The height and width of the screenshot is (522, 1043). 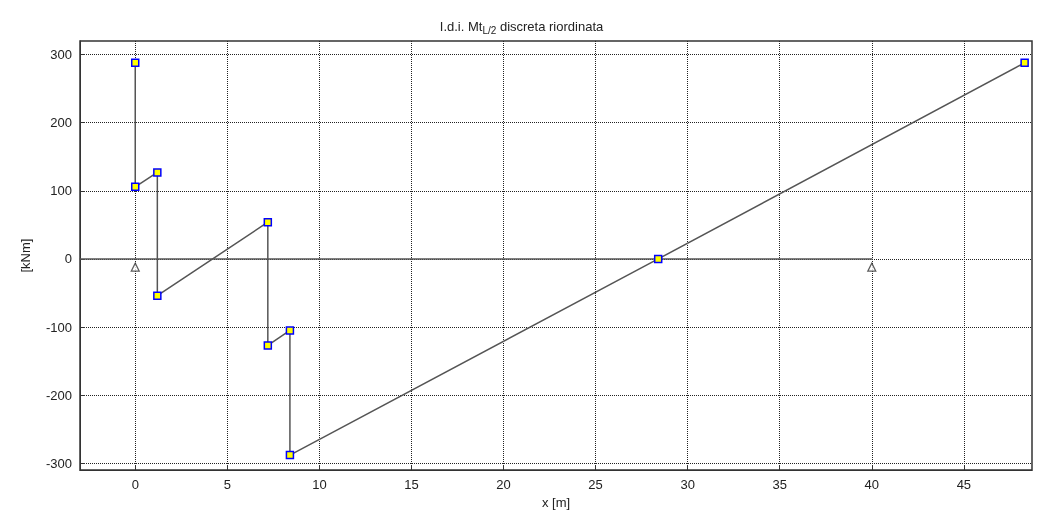 I want to click on y-tick-label: 300, so click(x=61, y=55).